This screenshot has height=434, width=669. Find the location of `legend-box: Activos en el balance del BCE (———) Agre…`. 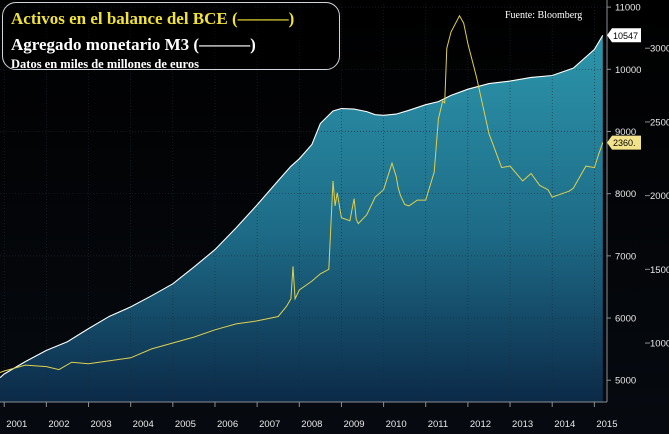

legend-box: Activos en el balance del BCE (———) Agre… is located at coordinates (171, 36).